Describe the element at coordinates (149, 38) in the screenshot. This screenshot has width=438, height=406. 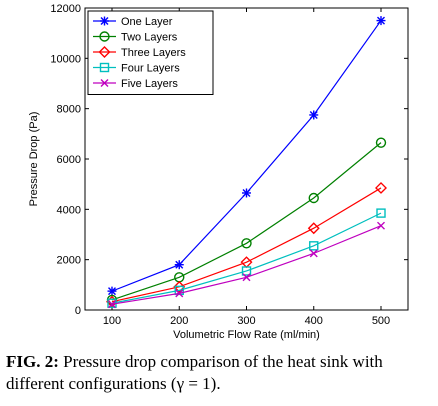
I see `legend-label: Two Layers` at that location.